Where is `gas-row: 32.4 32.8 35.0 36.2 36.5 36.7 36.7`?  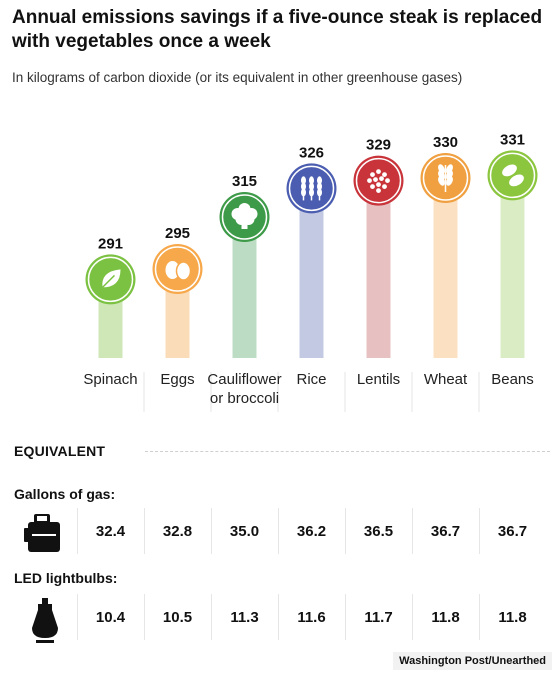 gas-row: 32.4 32.8 35.0 36.2 36.5 36.7 36.7 is located at coordinates (280, 531).